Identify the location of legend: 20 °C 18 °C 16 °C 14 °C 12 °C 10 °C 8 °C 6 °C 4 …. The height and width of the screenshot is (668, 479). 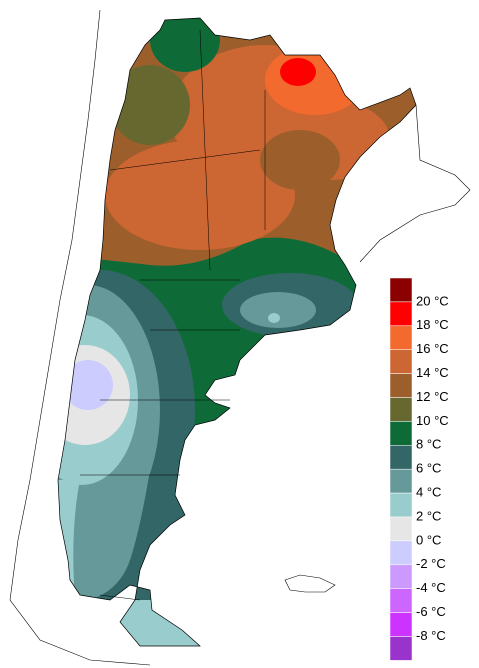
(419, 469).